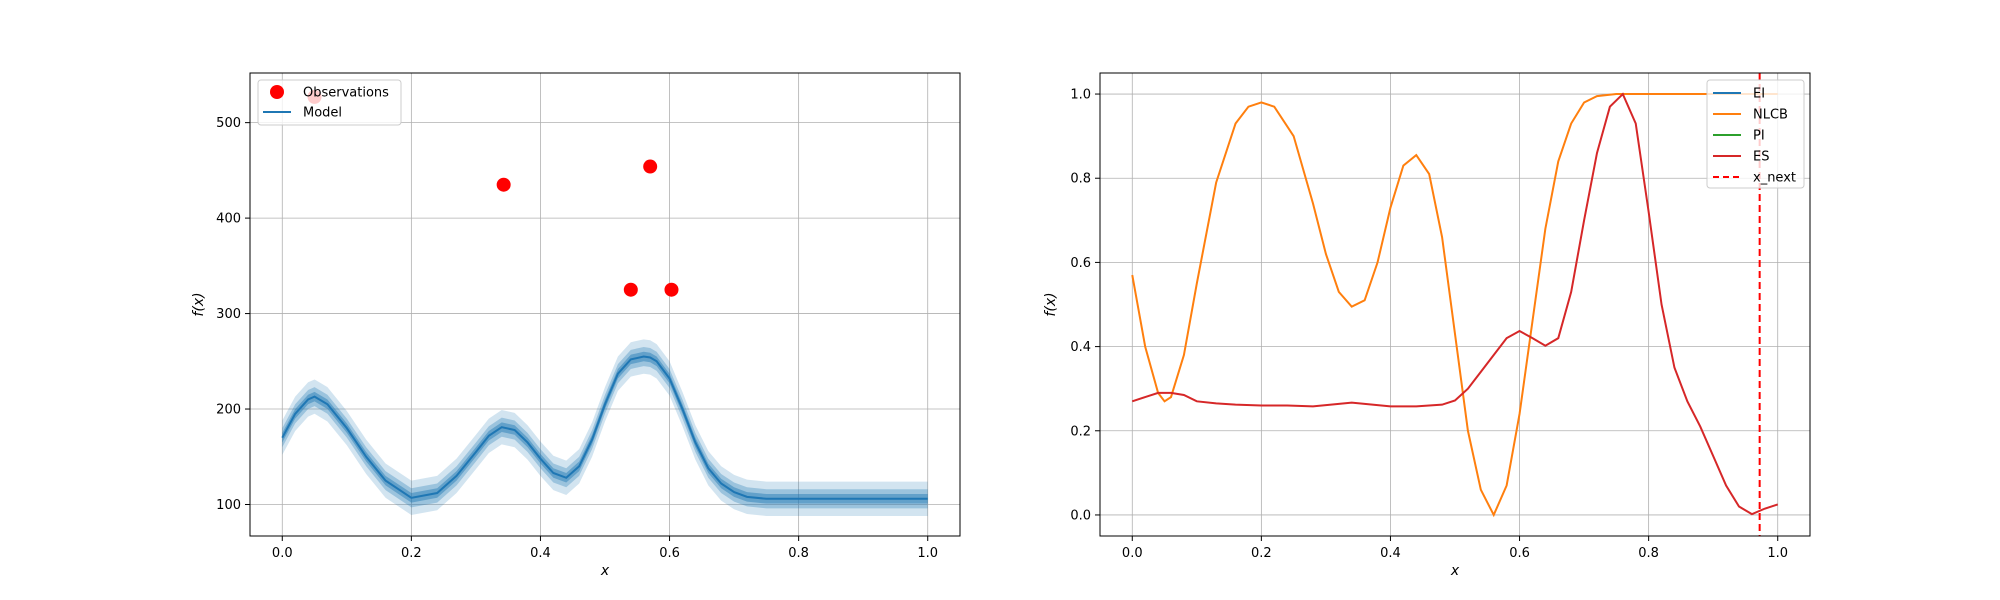  What do you see at coordinates (1080, 347) in the screenshot?
I see `y-tick-label: 0.4` at bounding box center [1080, 347].